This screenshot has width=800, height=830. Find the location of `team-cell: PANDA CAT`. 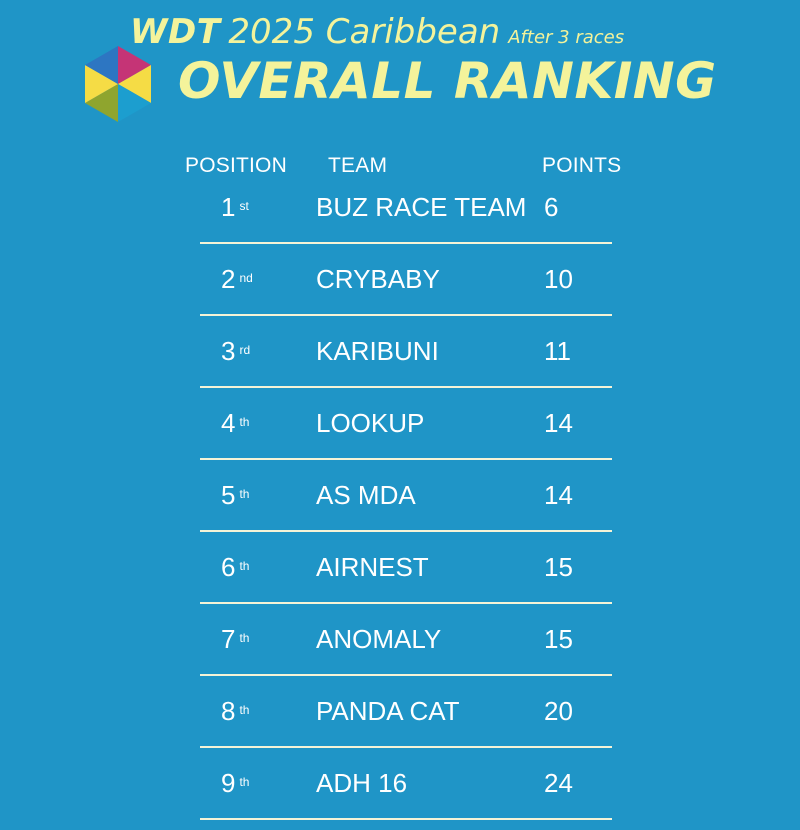

team-cell: PANDA CAT is located at coordinates (388, 711).